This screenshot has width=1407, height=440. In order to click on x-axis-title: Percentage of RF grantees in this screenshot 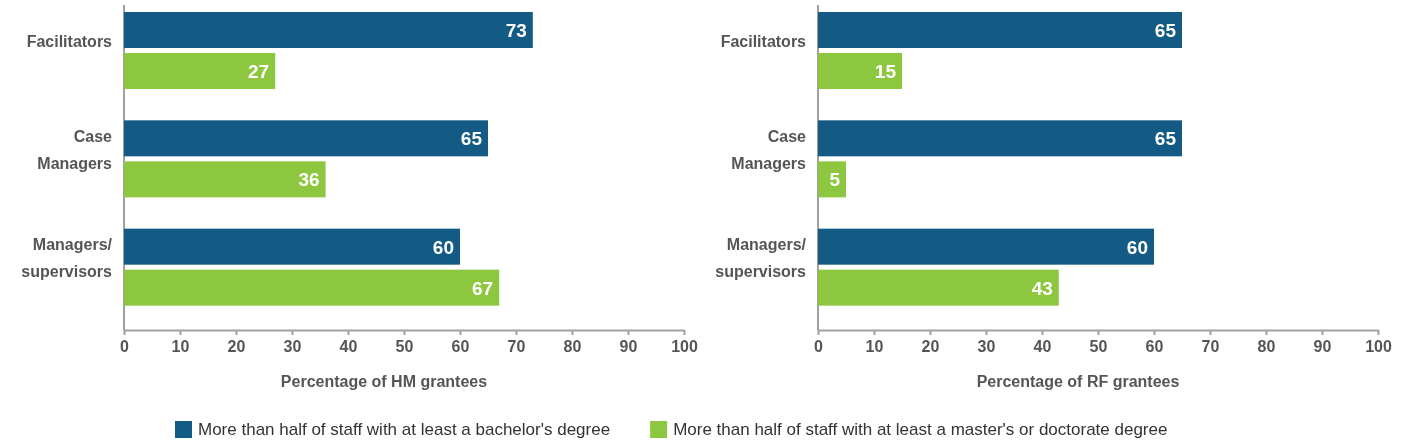, I will do `click(1078, 381)`.